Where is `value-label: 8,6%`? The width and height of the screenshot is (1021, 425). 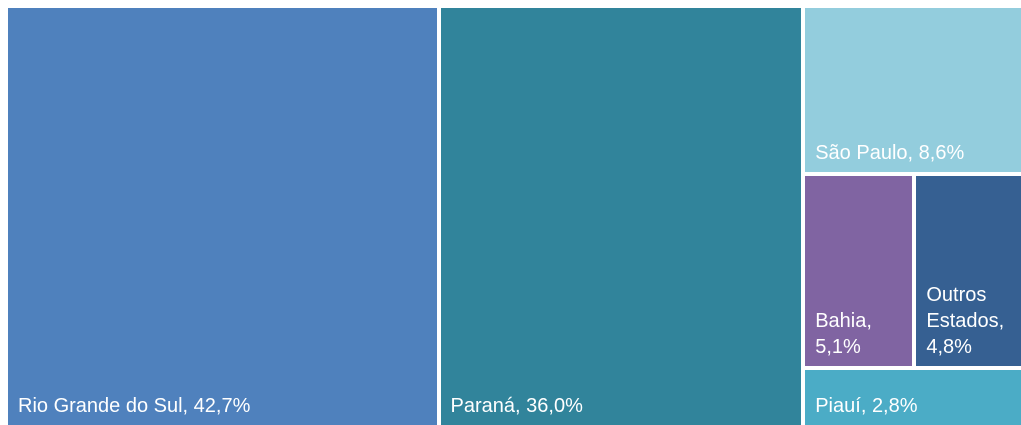
value-label: 8,6% is located at coordinates (941, 153).